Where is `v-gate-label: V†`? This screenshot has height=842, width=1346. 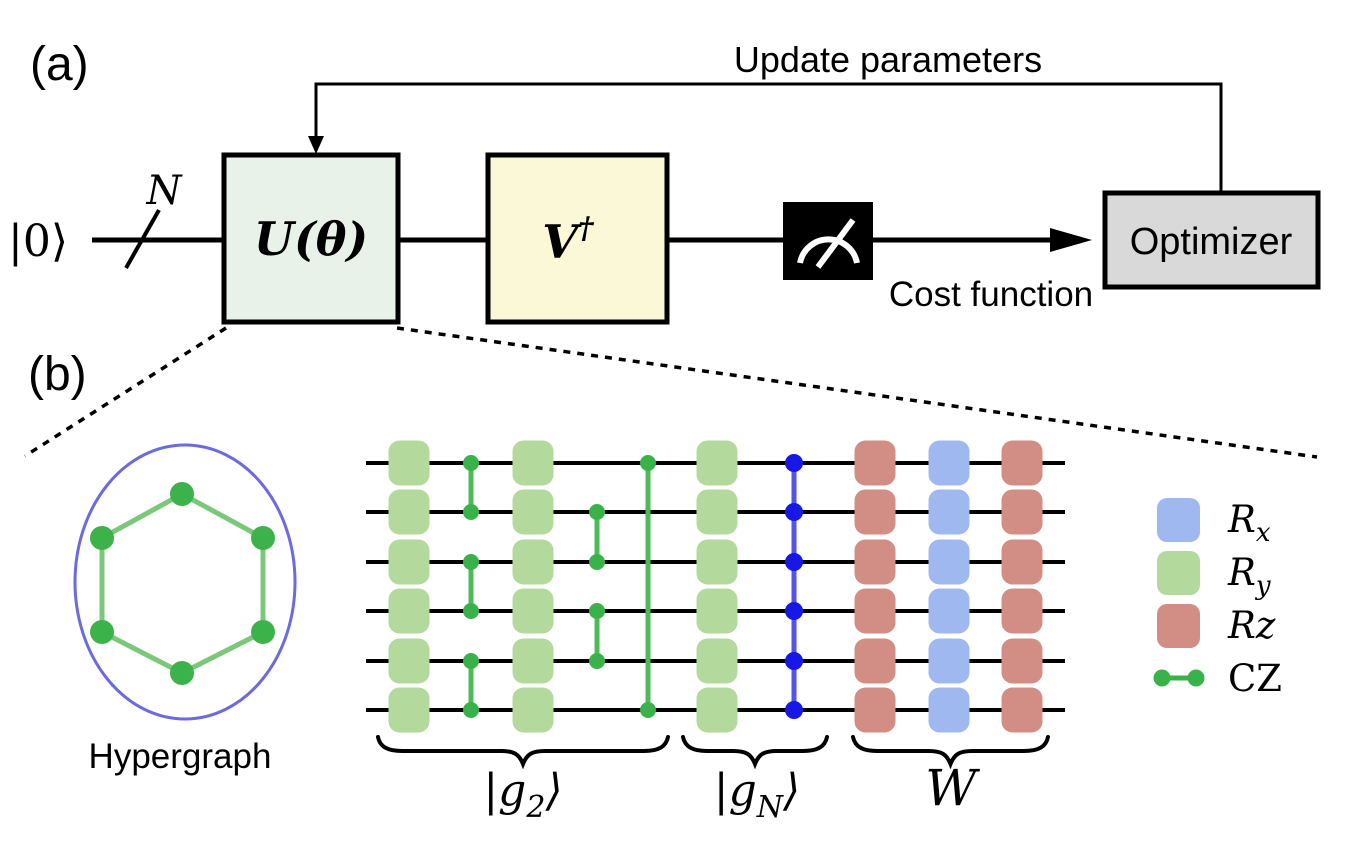
v-gate-label: V† is located at coordinates (568, 240).